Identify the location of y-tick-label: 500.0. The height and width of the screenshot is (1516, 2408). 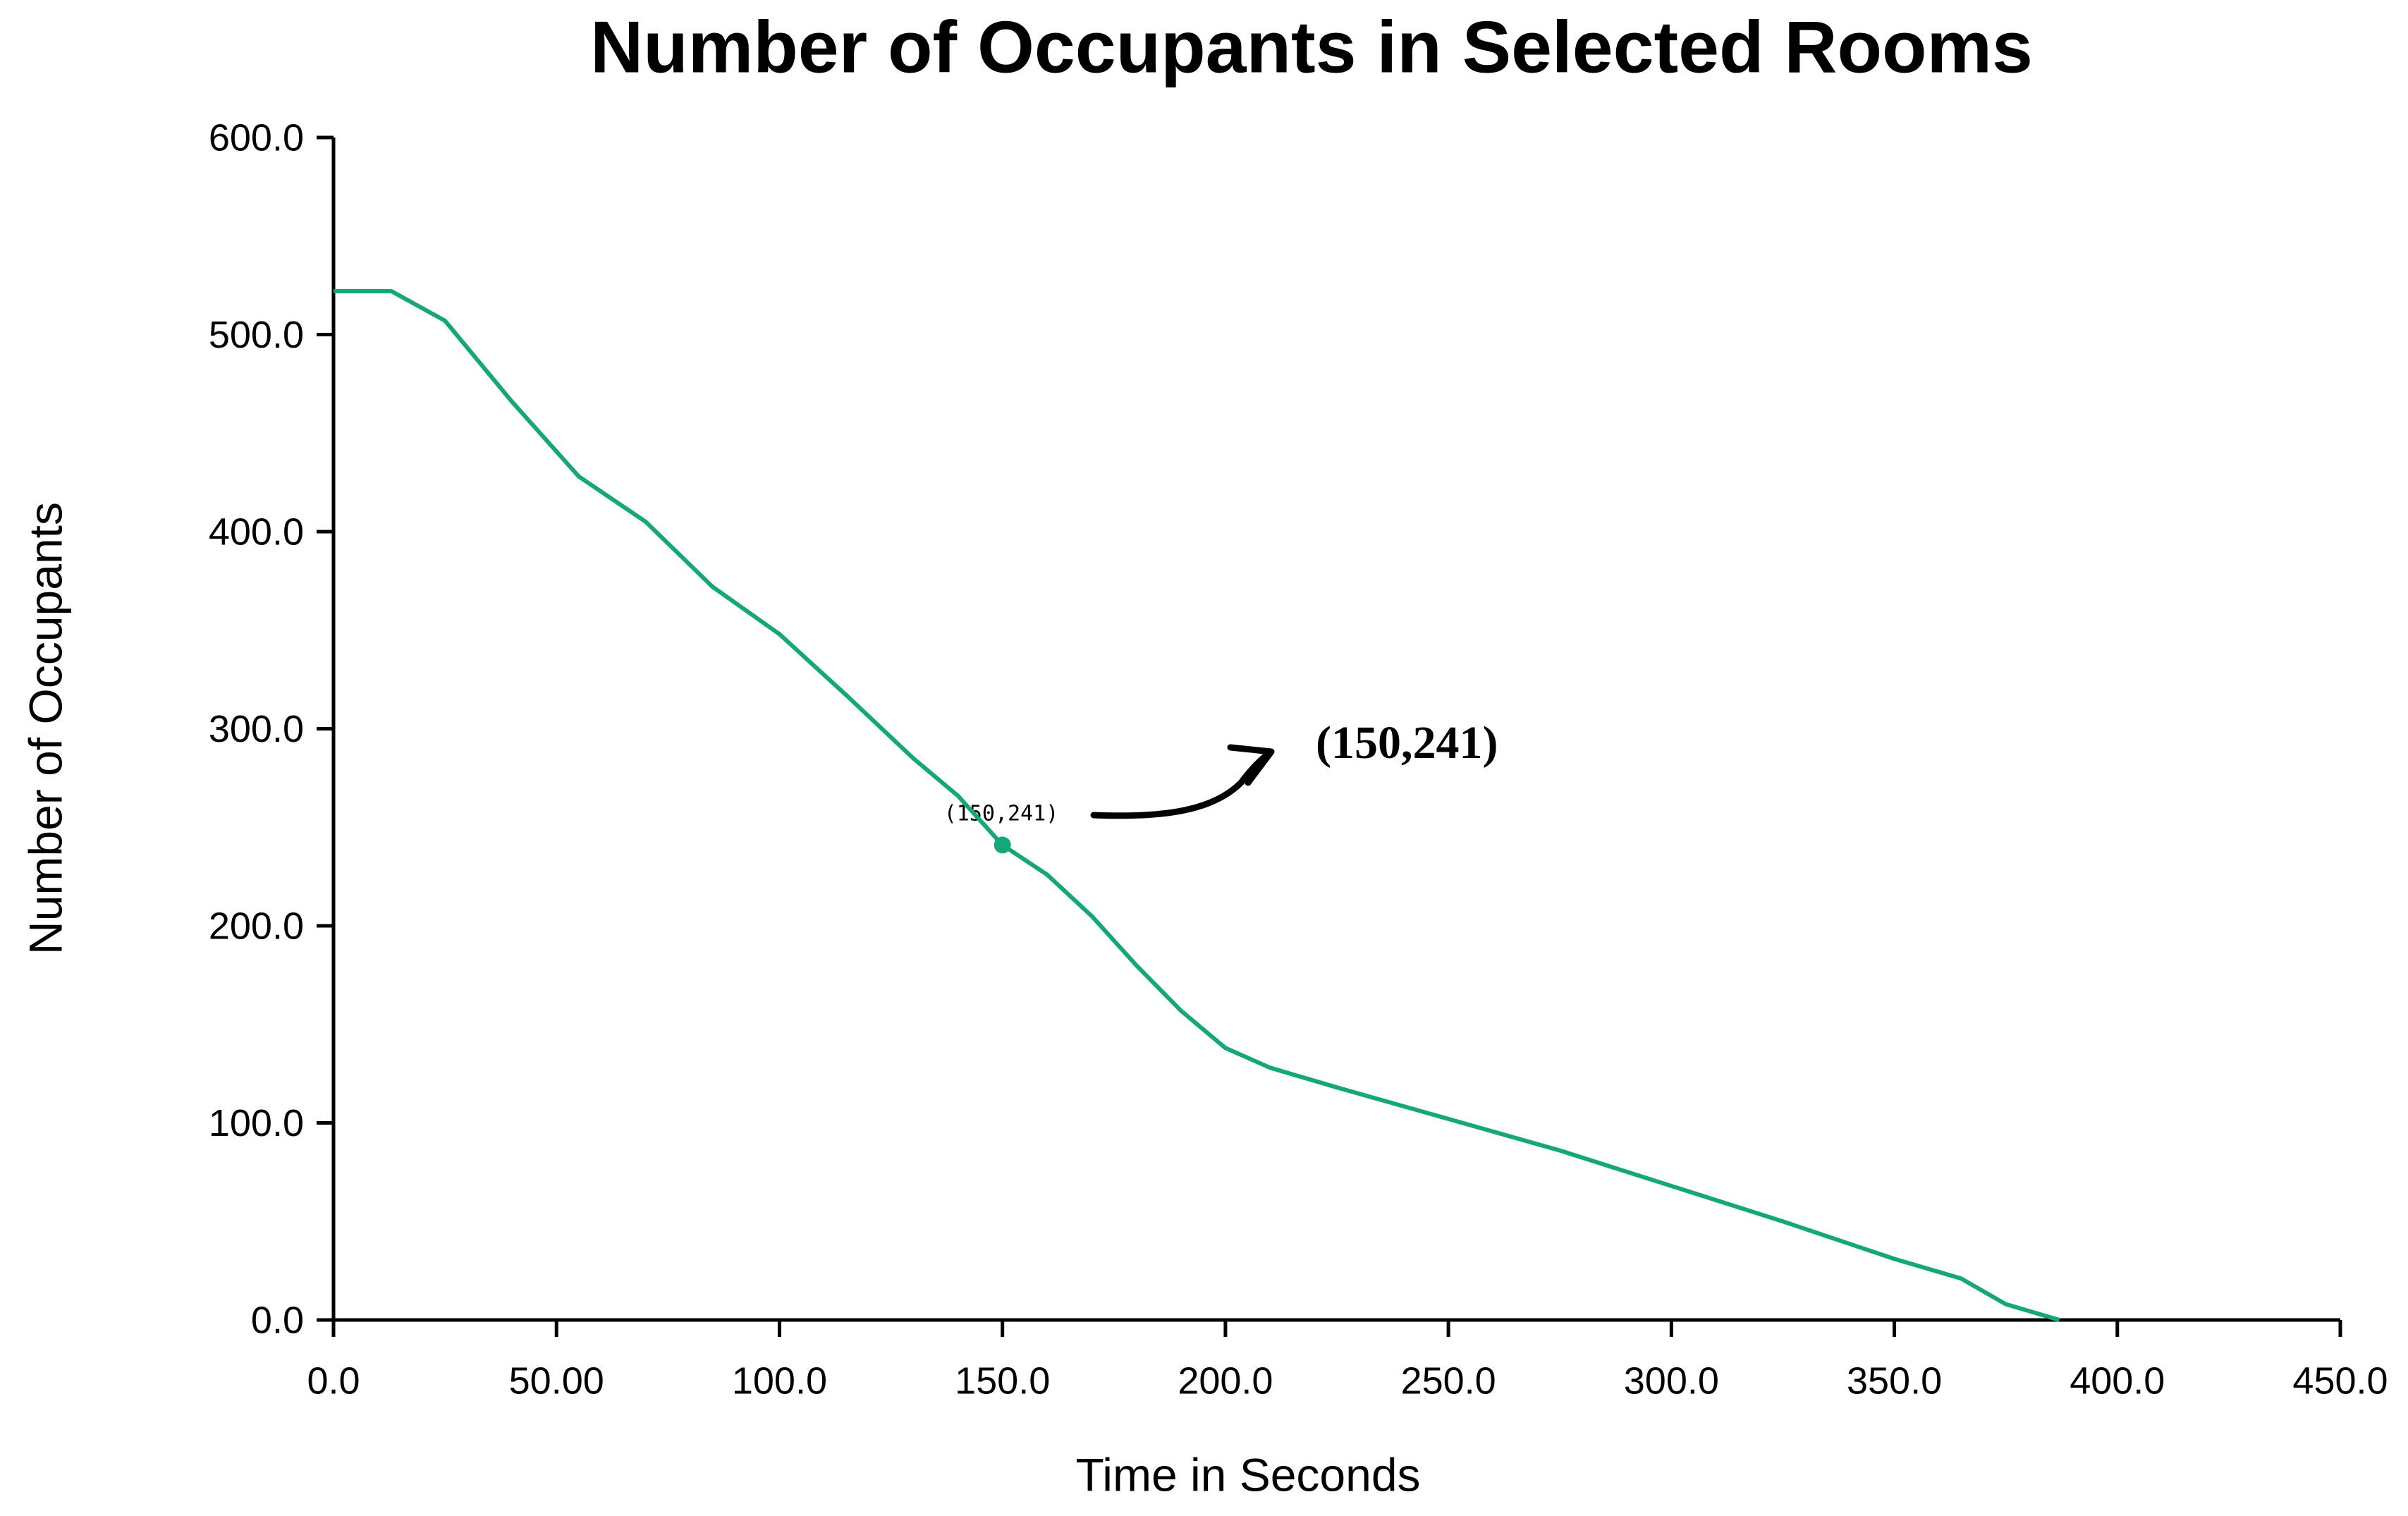
(256, 335).